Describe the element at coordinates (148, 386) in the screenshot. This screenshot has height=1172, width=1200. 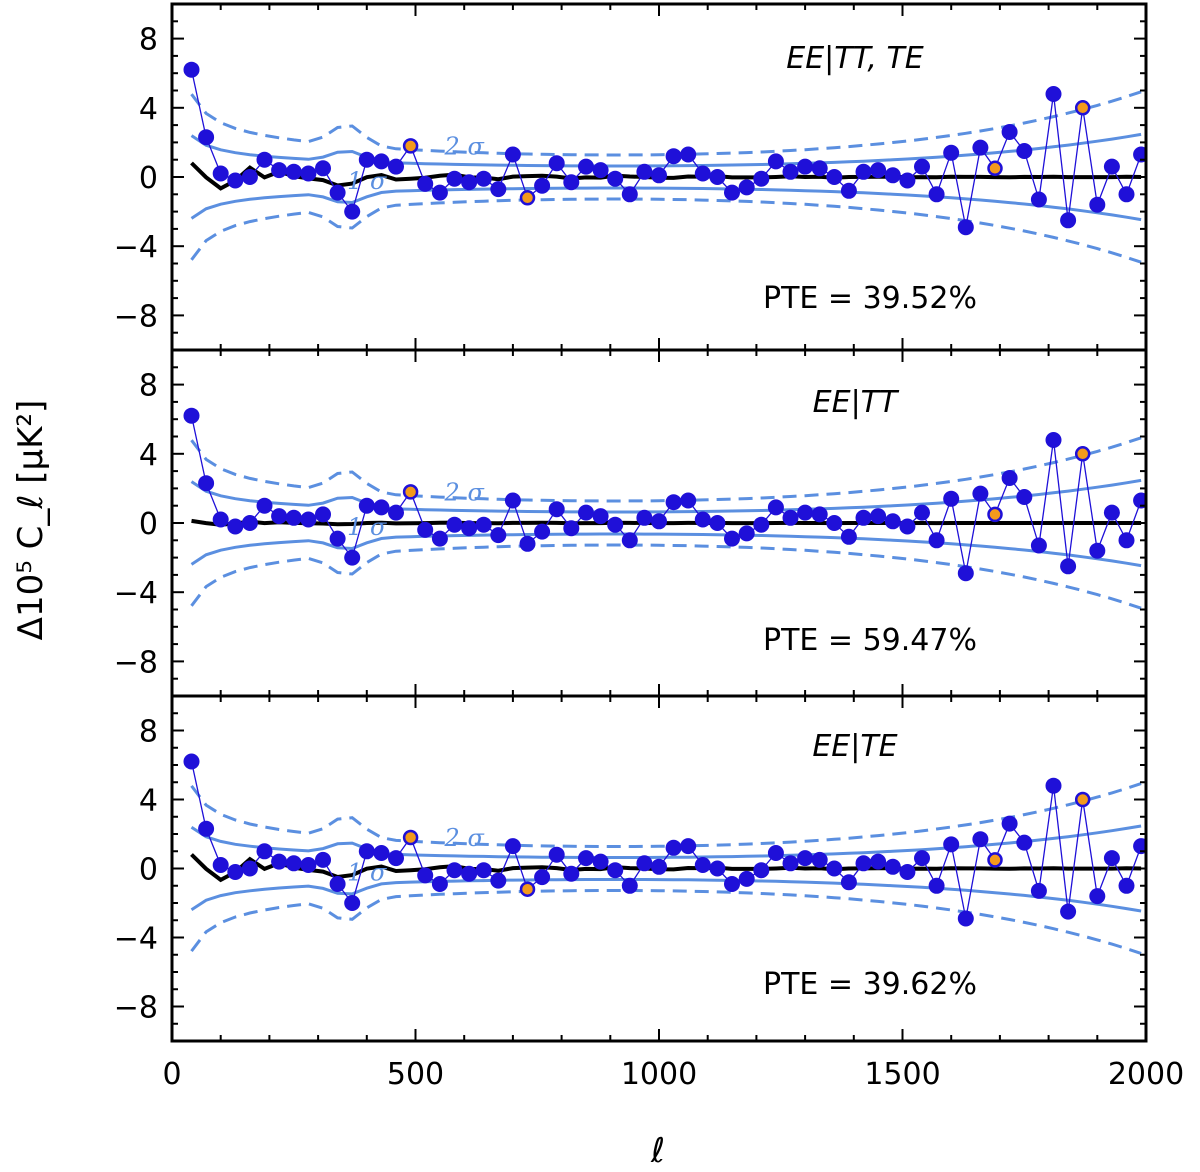
I see `y-tick-label: 8` at that location.